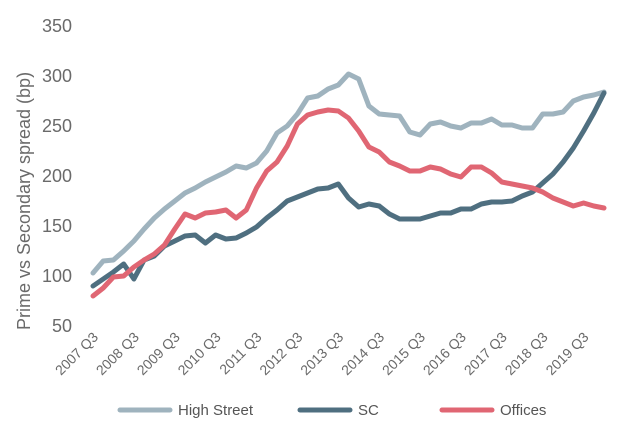 The height and width of the screenshot is (425, 622). Describe the element at coordinates (24, 201) in the screenshot. I see `y-axis-title: Prime vs Secondary spread (bp)` at that location.